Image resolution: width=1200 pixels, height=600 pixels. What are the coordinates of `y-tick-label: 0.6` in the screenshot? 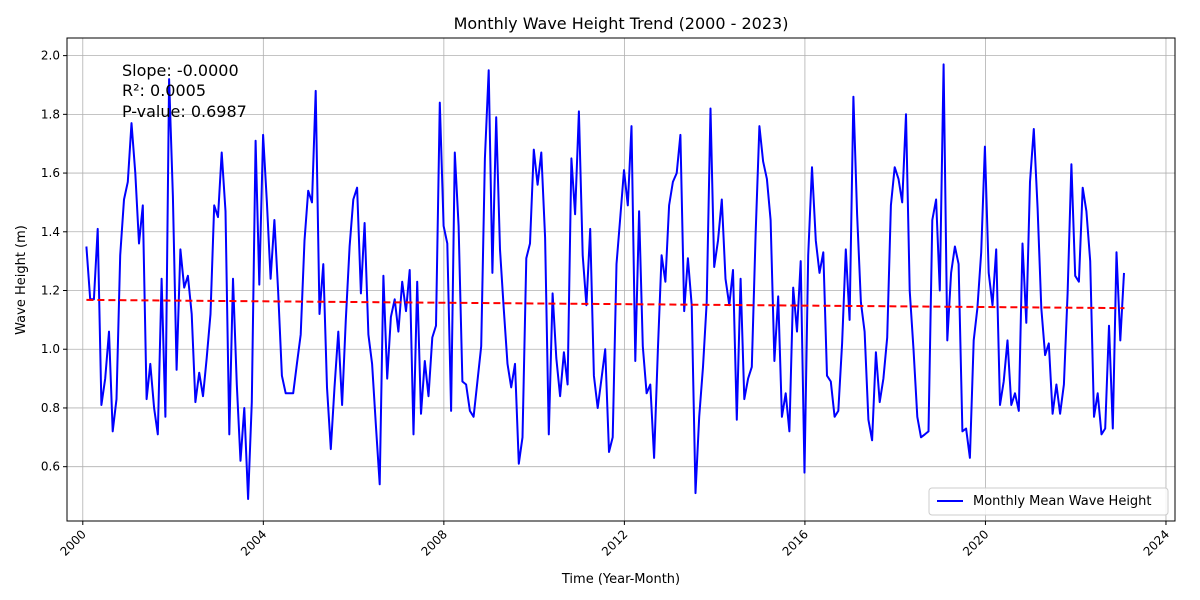 It's located at (50, 467).